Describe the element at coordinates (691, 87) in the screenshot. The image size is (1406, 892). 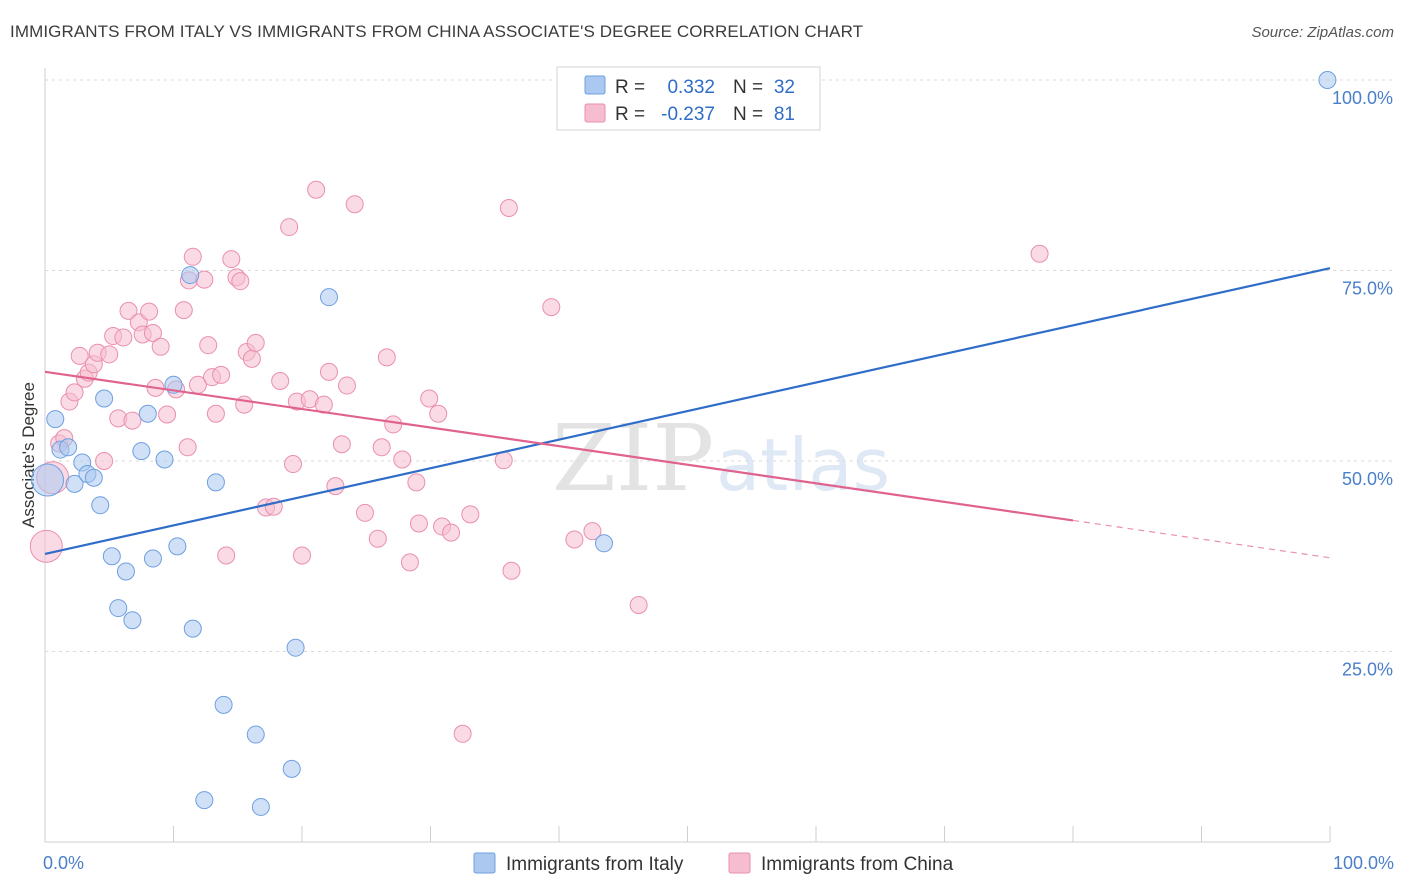
I see `legend-italy-r-value: 0.332` at that location.